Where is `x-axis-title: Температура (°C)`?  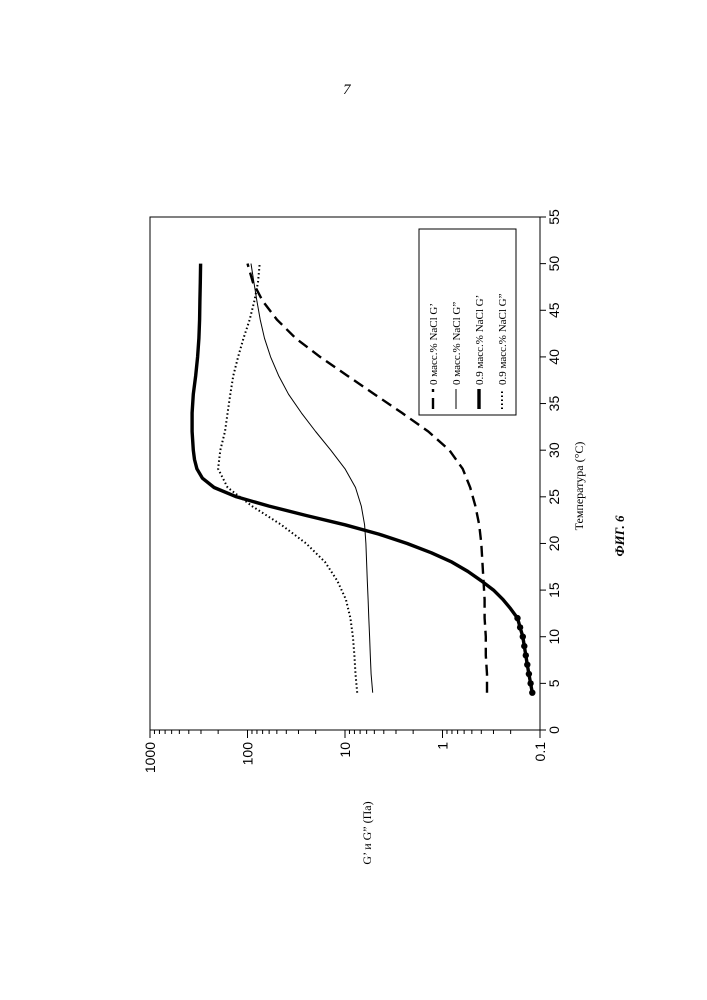 x-axis-title: Температура (°C) is located at coordinates (579, 486).